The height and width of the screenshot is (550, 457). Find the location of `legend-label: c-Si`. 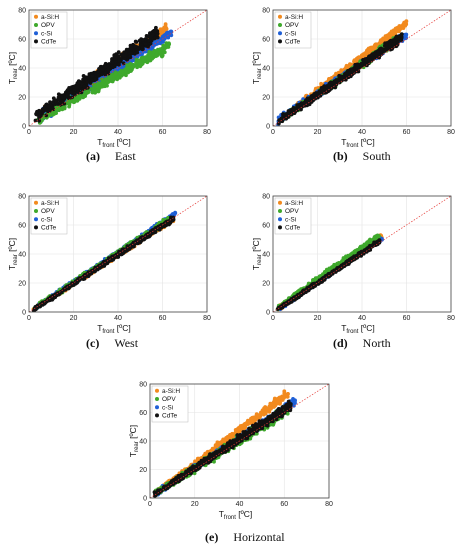

legend-label: c-Si is located at coordinates (290, 33).